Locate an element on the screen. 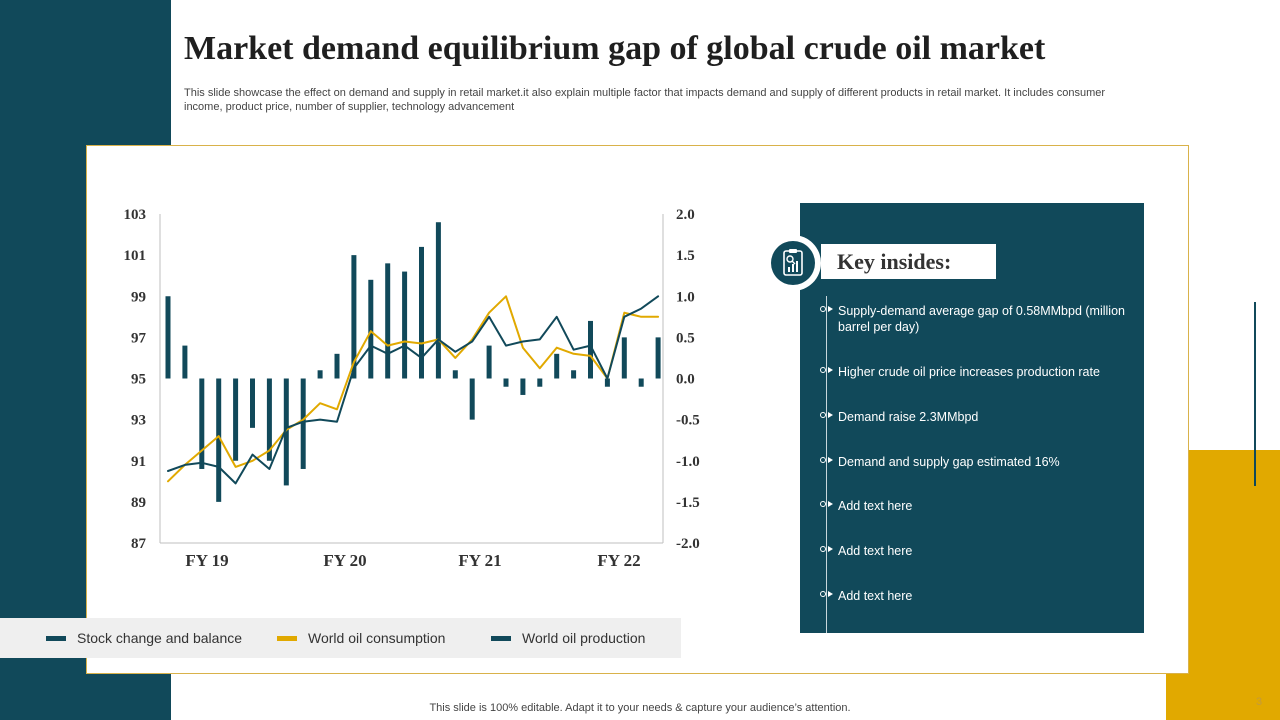  x-tick-label: FY 22 is located at coordinates (618, 560).